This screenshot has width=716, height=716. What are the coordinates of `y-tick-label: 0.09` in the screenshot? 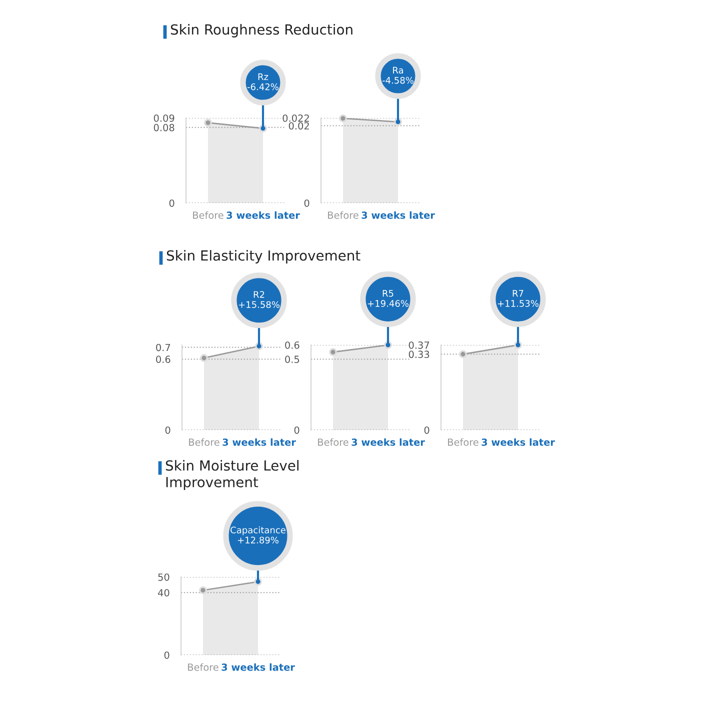 It's located at (164, 118).